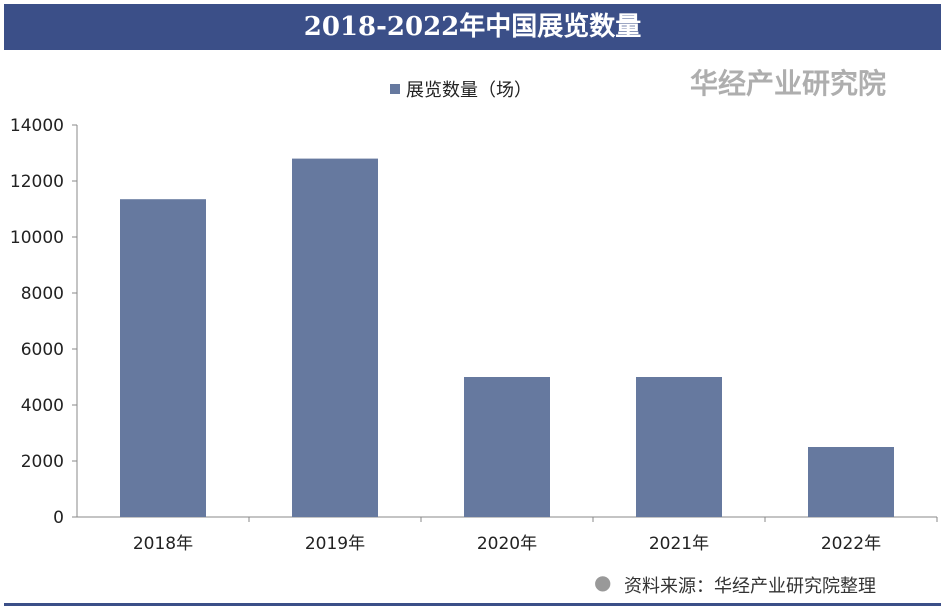  I want to click on x-tick-label: 2021年, so click(679, 544).